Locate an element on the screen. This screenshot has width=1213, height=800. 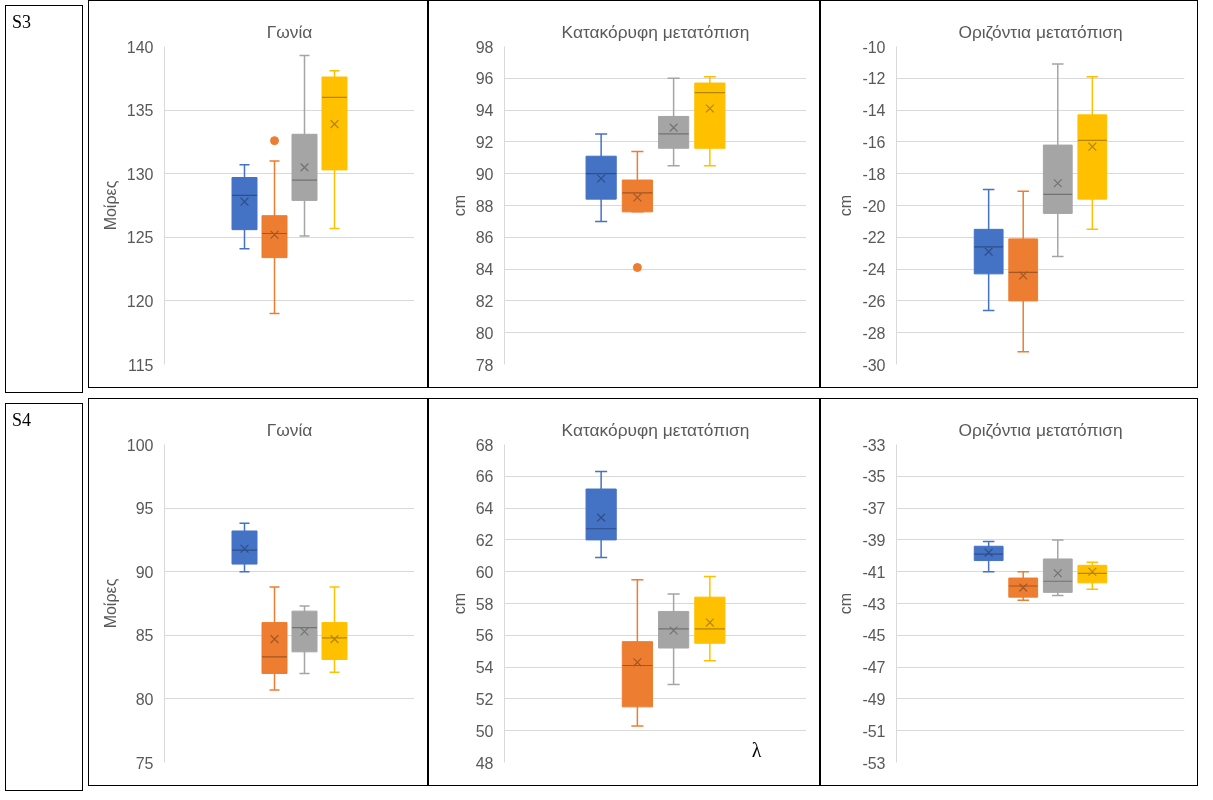
y-tick-label: 135 is located at coordinates (140, 111).